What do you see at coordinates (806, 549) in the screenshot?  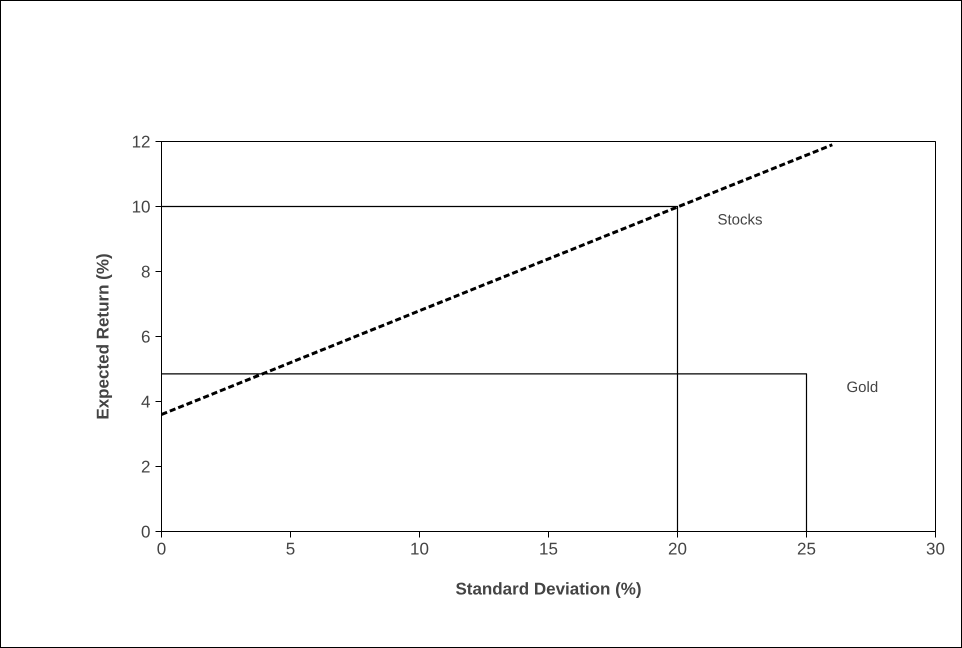 I see `x-tick-label: 25` at bounding box center [806, 549].